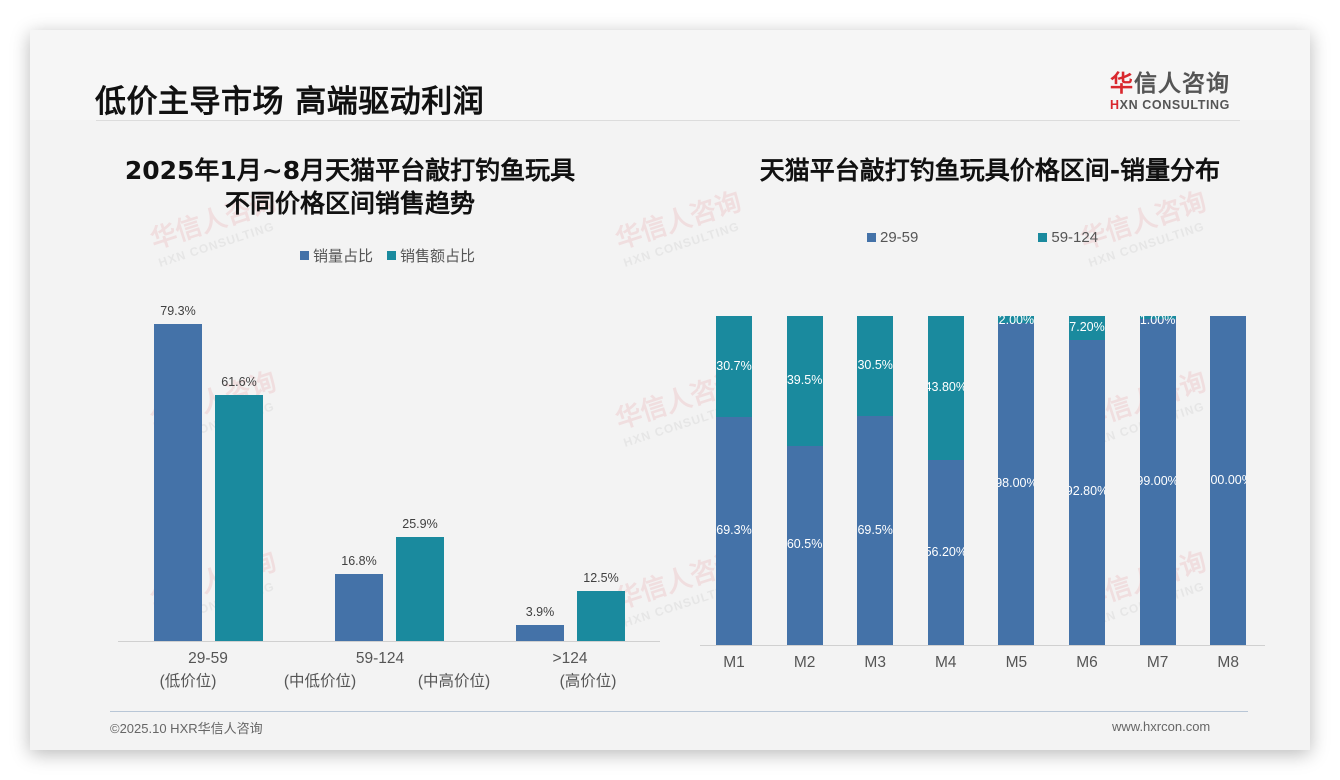 The height and width of the screenshot is (780, 1340). I want to click on segment-value-label: 43.80%, so click(945, 387).